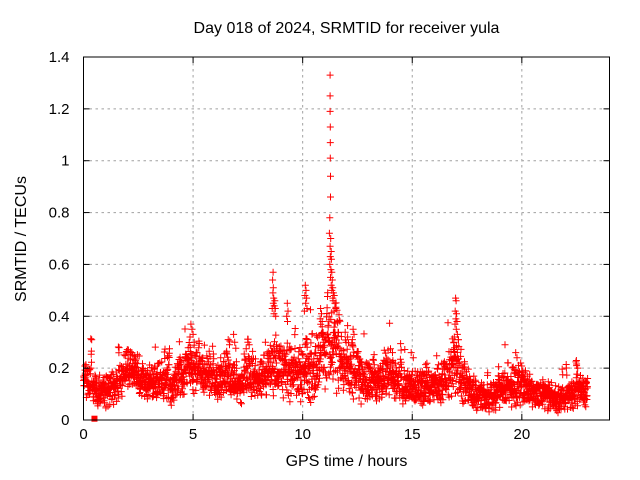  I want to click on y-axis-label: SRMTID / TECUs, so click(21, 238).